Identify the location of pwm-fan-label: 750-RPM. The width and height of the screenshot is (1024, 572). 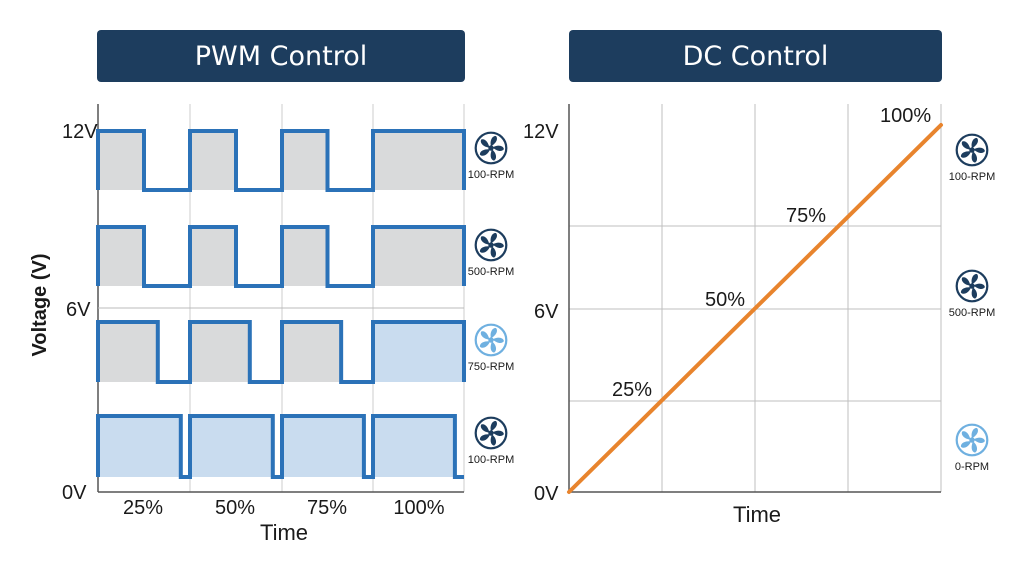
(491, 367).